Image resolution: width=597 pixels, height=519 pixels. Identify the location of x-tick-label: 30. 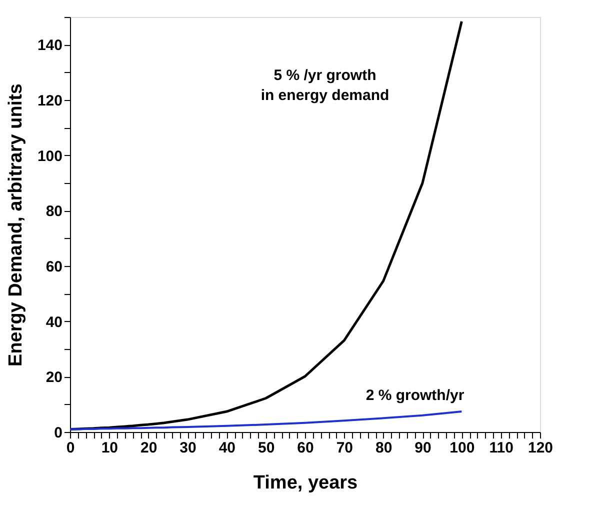
(188, 448).